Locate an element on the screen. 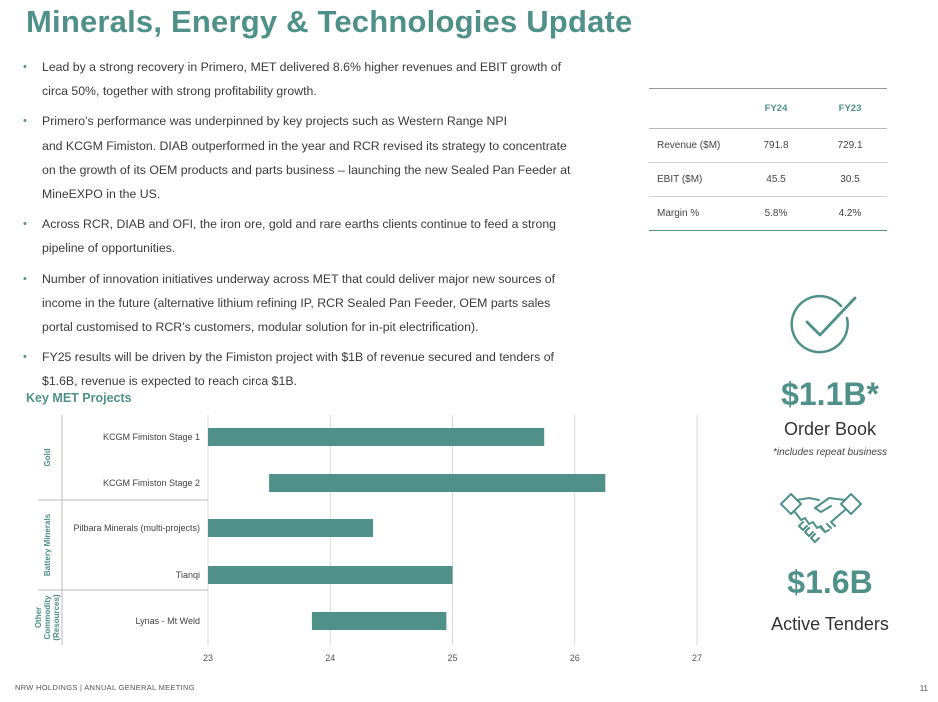 The width and height of the screenshot is (938, 702). order-book-label: Order Book is located at coordinates (830, 429).